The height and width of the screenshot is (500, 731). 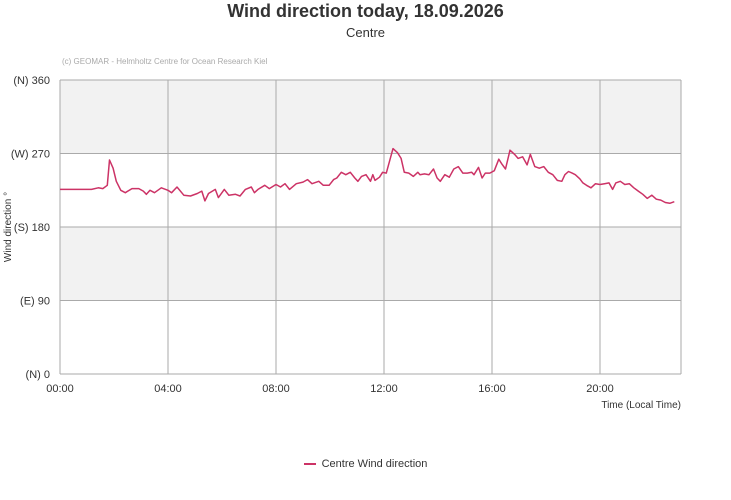 I want to click on x-tick-label: 08:00, so click(x=276, y=389).